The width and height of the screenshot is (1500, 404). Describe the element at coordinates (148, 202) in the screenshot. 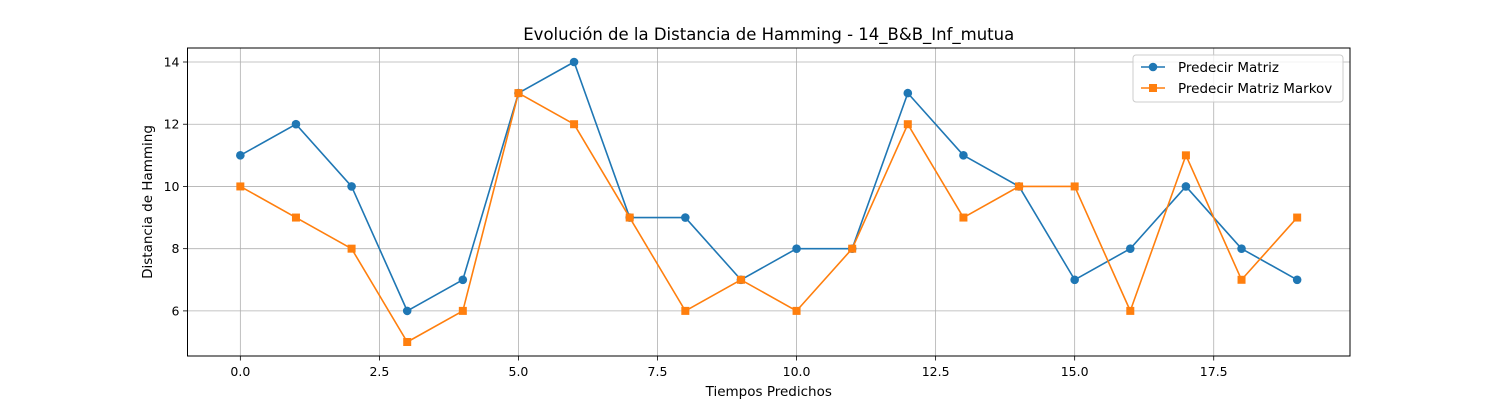

I see `y-axis-label: Distancia de Hamming` at that location.